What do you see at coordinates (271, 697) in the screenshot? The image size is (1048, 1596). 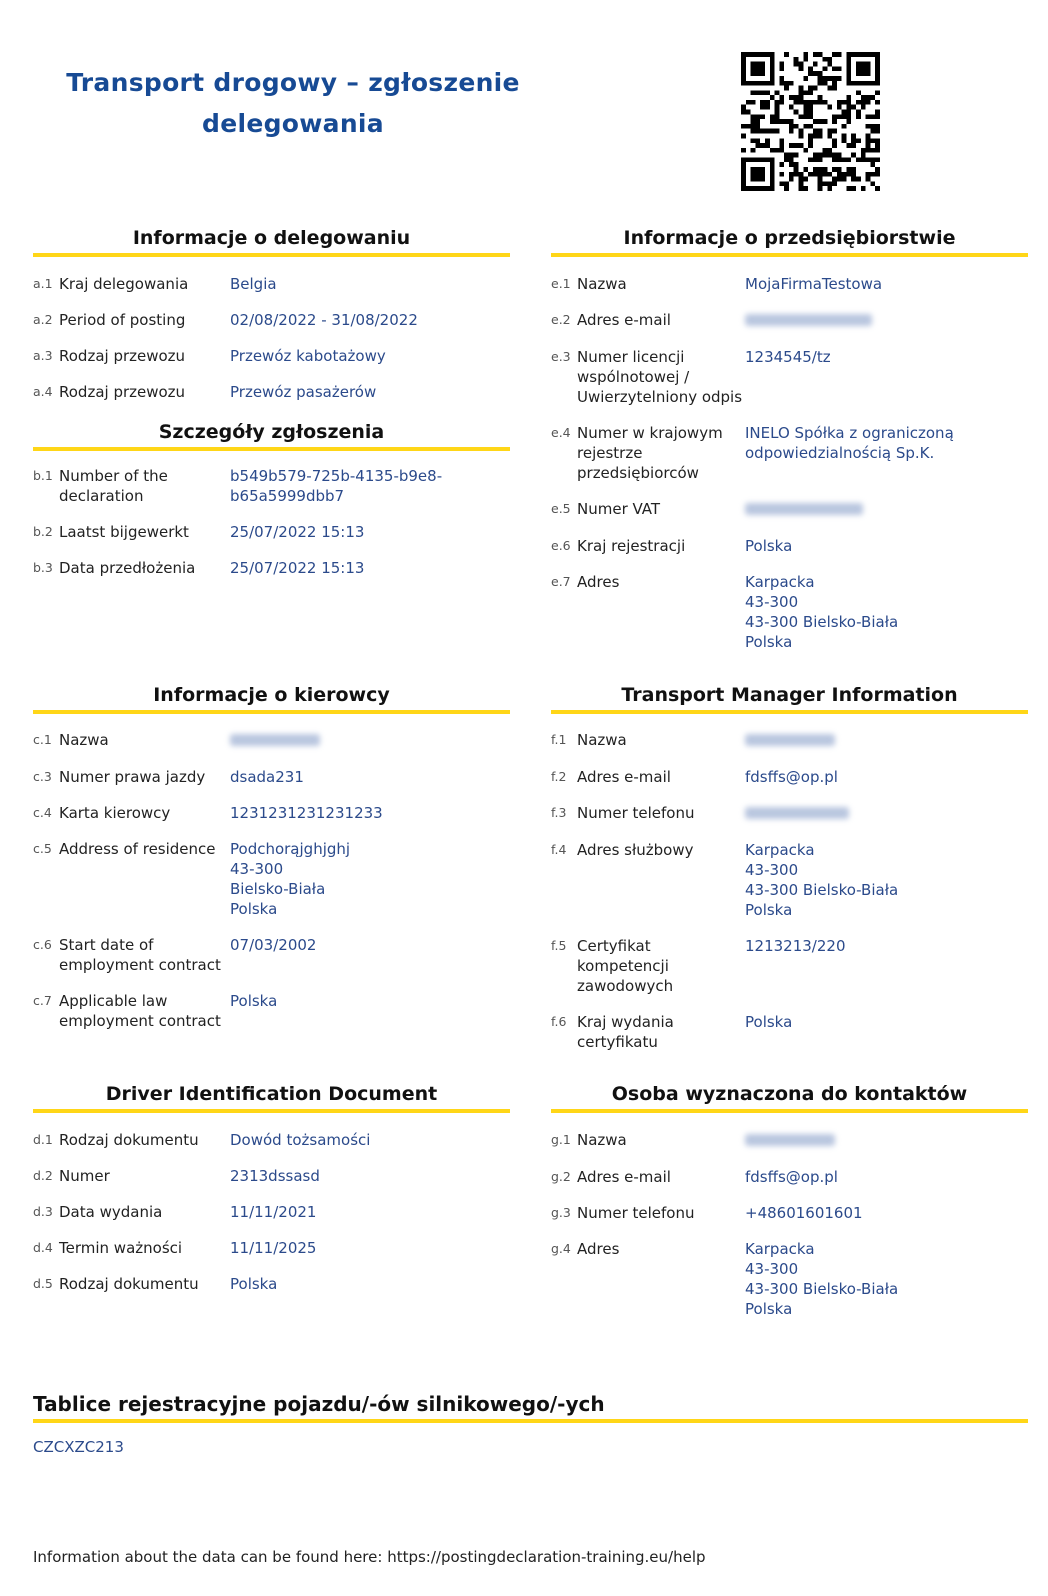 I see `section-heading-driver: Informacje o kierowcy` at bounding box center [271, 697].